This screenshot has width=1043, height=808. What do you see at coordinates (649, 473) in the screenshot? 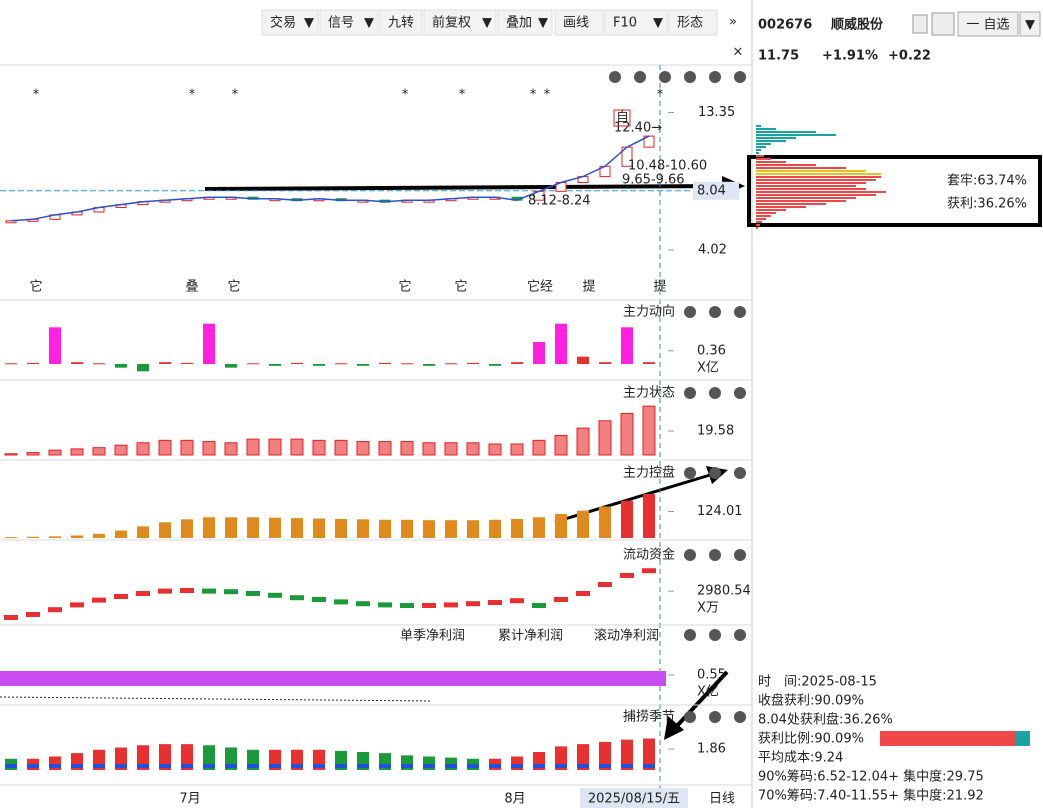
I see `panel-title: 主力控盘` at bounding box center [649, 473].